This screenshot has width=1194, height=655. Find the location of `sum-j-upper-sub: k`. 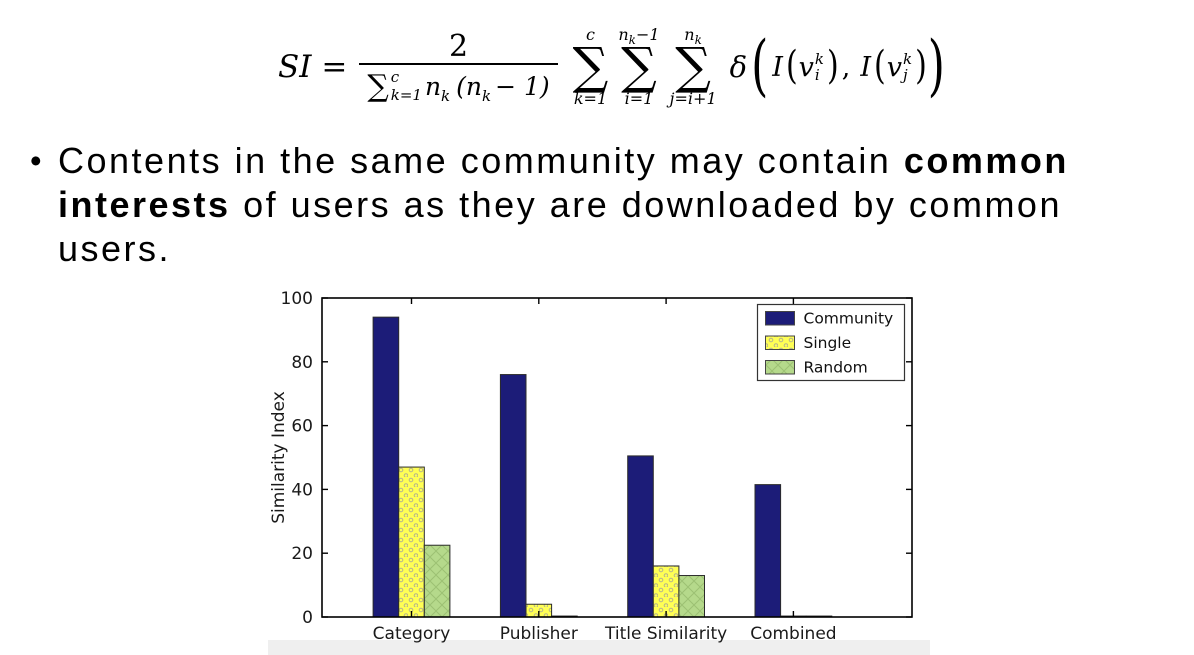

sum-j-upper-sub: k is located at coordinates (698, 40).